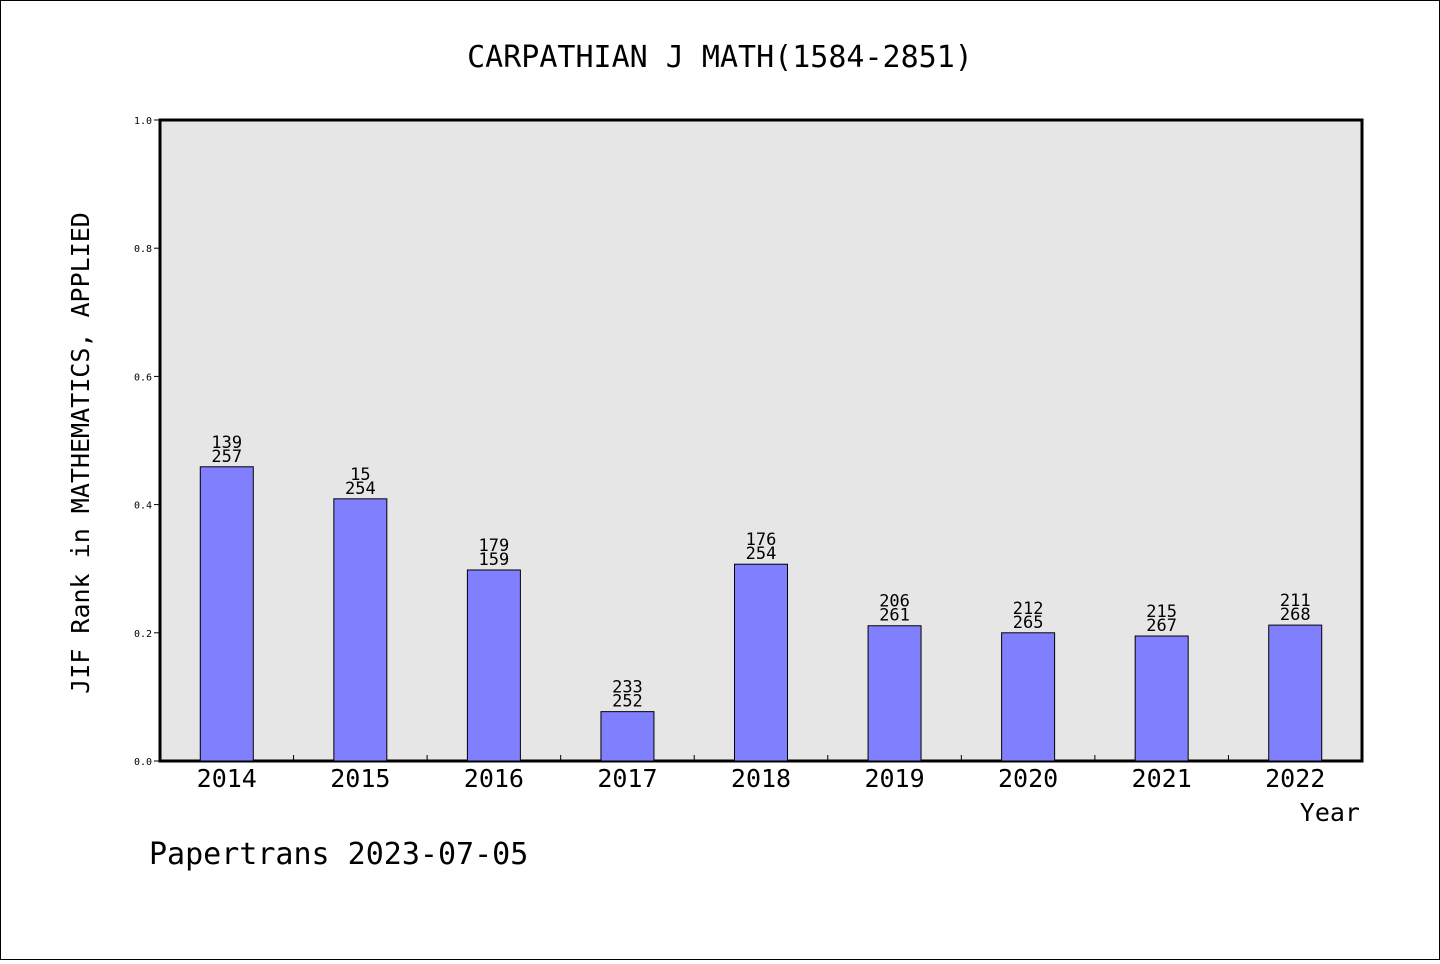  Describe the element at coordinates (894, 693) in the screenshot. I see `bar-2019` at that location.